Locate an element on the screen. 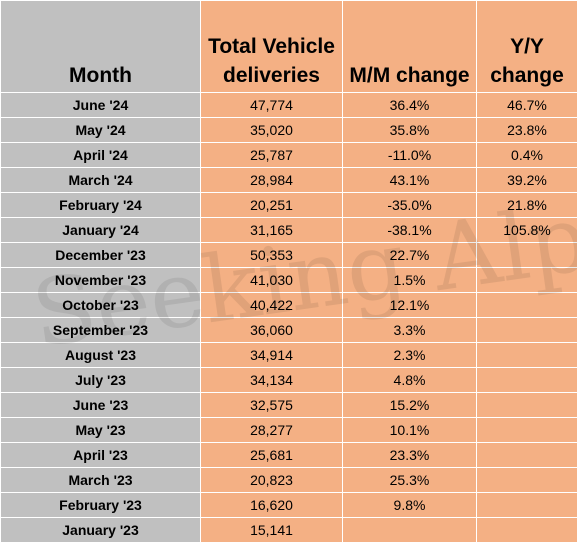  total-deliveries-cell: 31,165 is located at coordinates (272, 230).